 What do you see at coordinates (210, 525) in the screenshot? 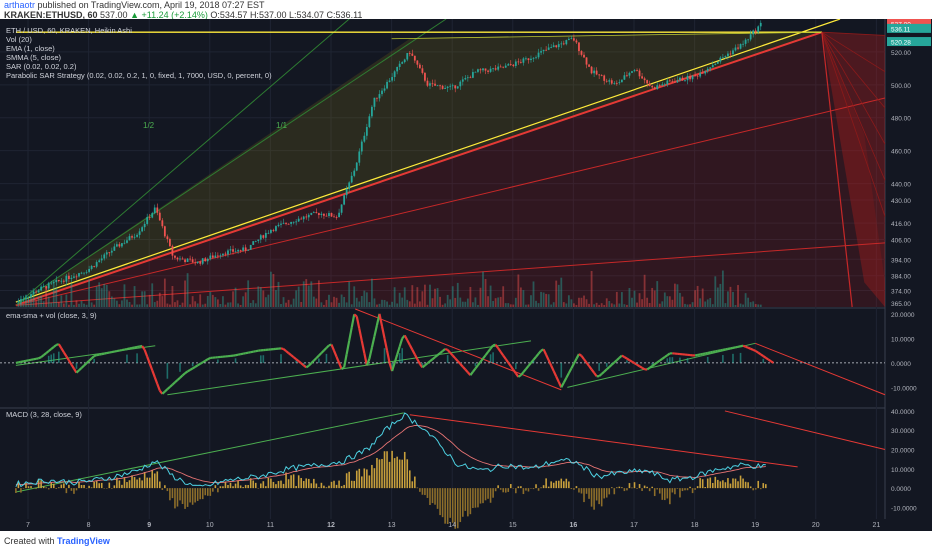
I see `time-tick-10: 10` at bounding box center [210, 525].